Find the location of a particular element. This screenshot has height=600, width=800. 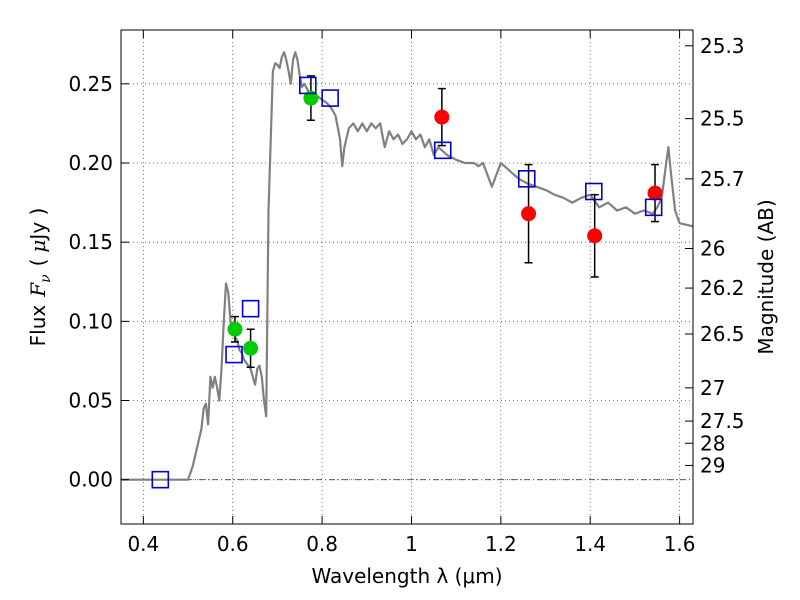

x-tick-label: 0.8 is located at coordinates (322, 544).